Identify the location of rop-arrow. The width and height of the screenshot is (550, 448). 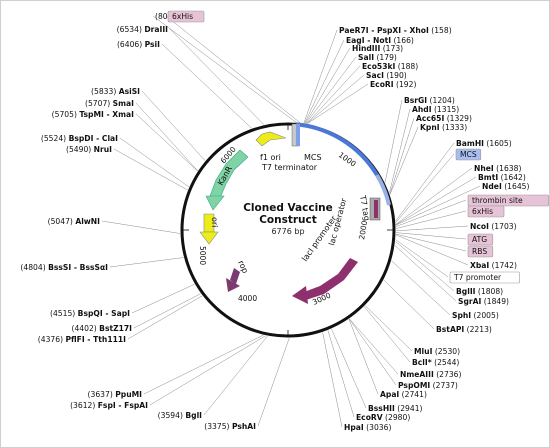
(235, 276).